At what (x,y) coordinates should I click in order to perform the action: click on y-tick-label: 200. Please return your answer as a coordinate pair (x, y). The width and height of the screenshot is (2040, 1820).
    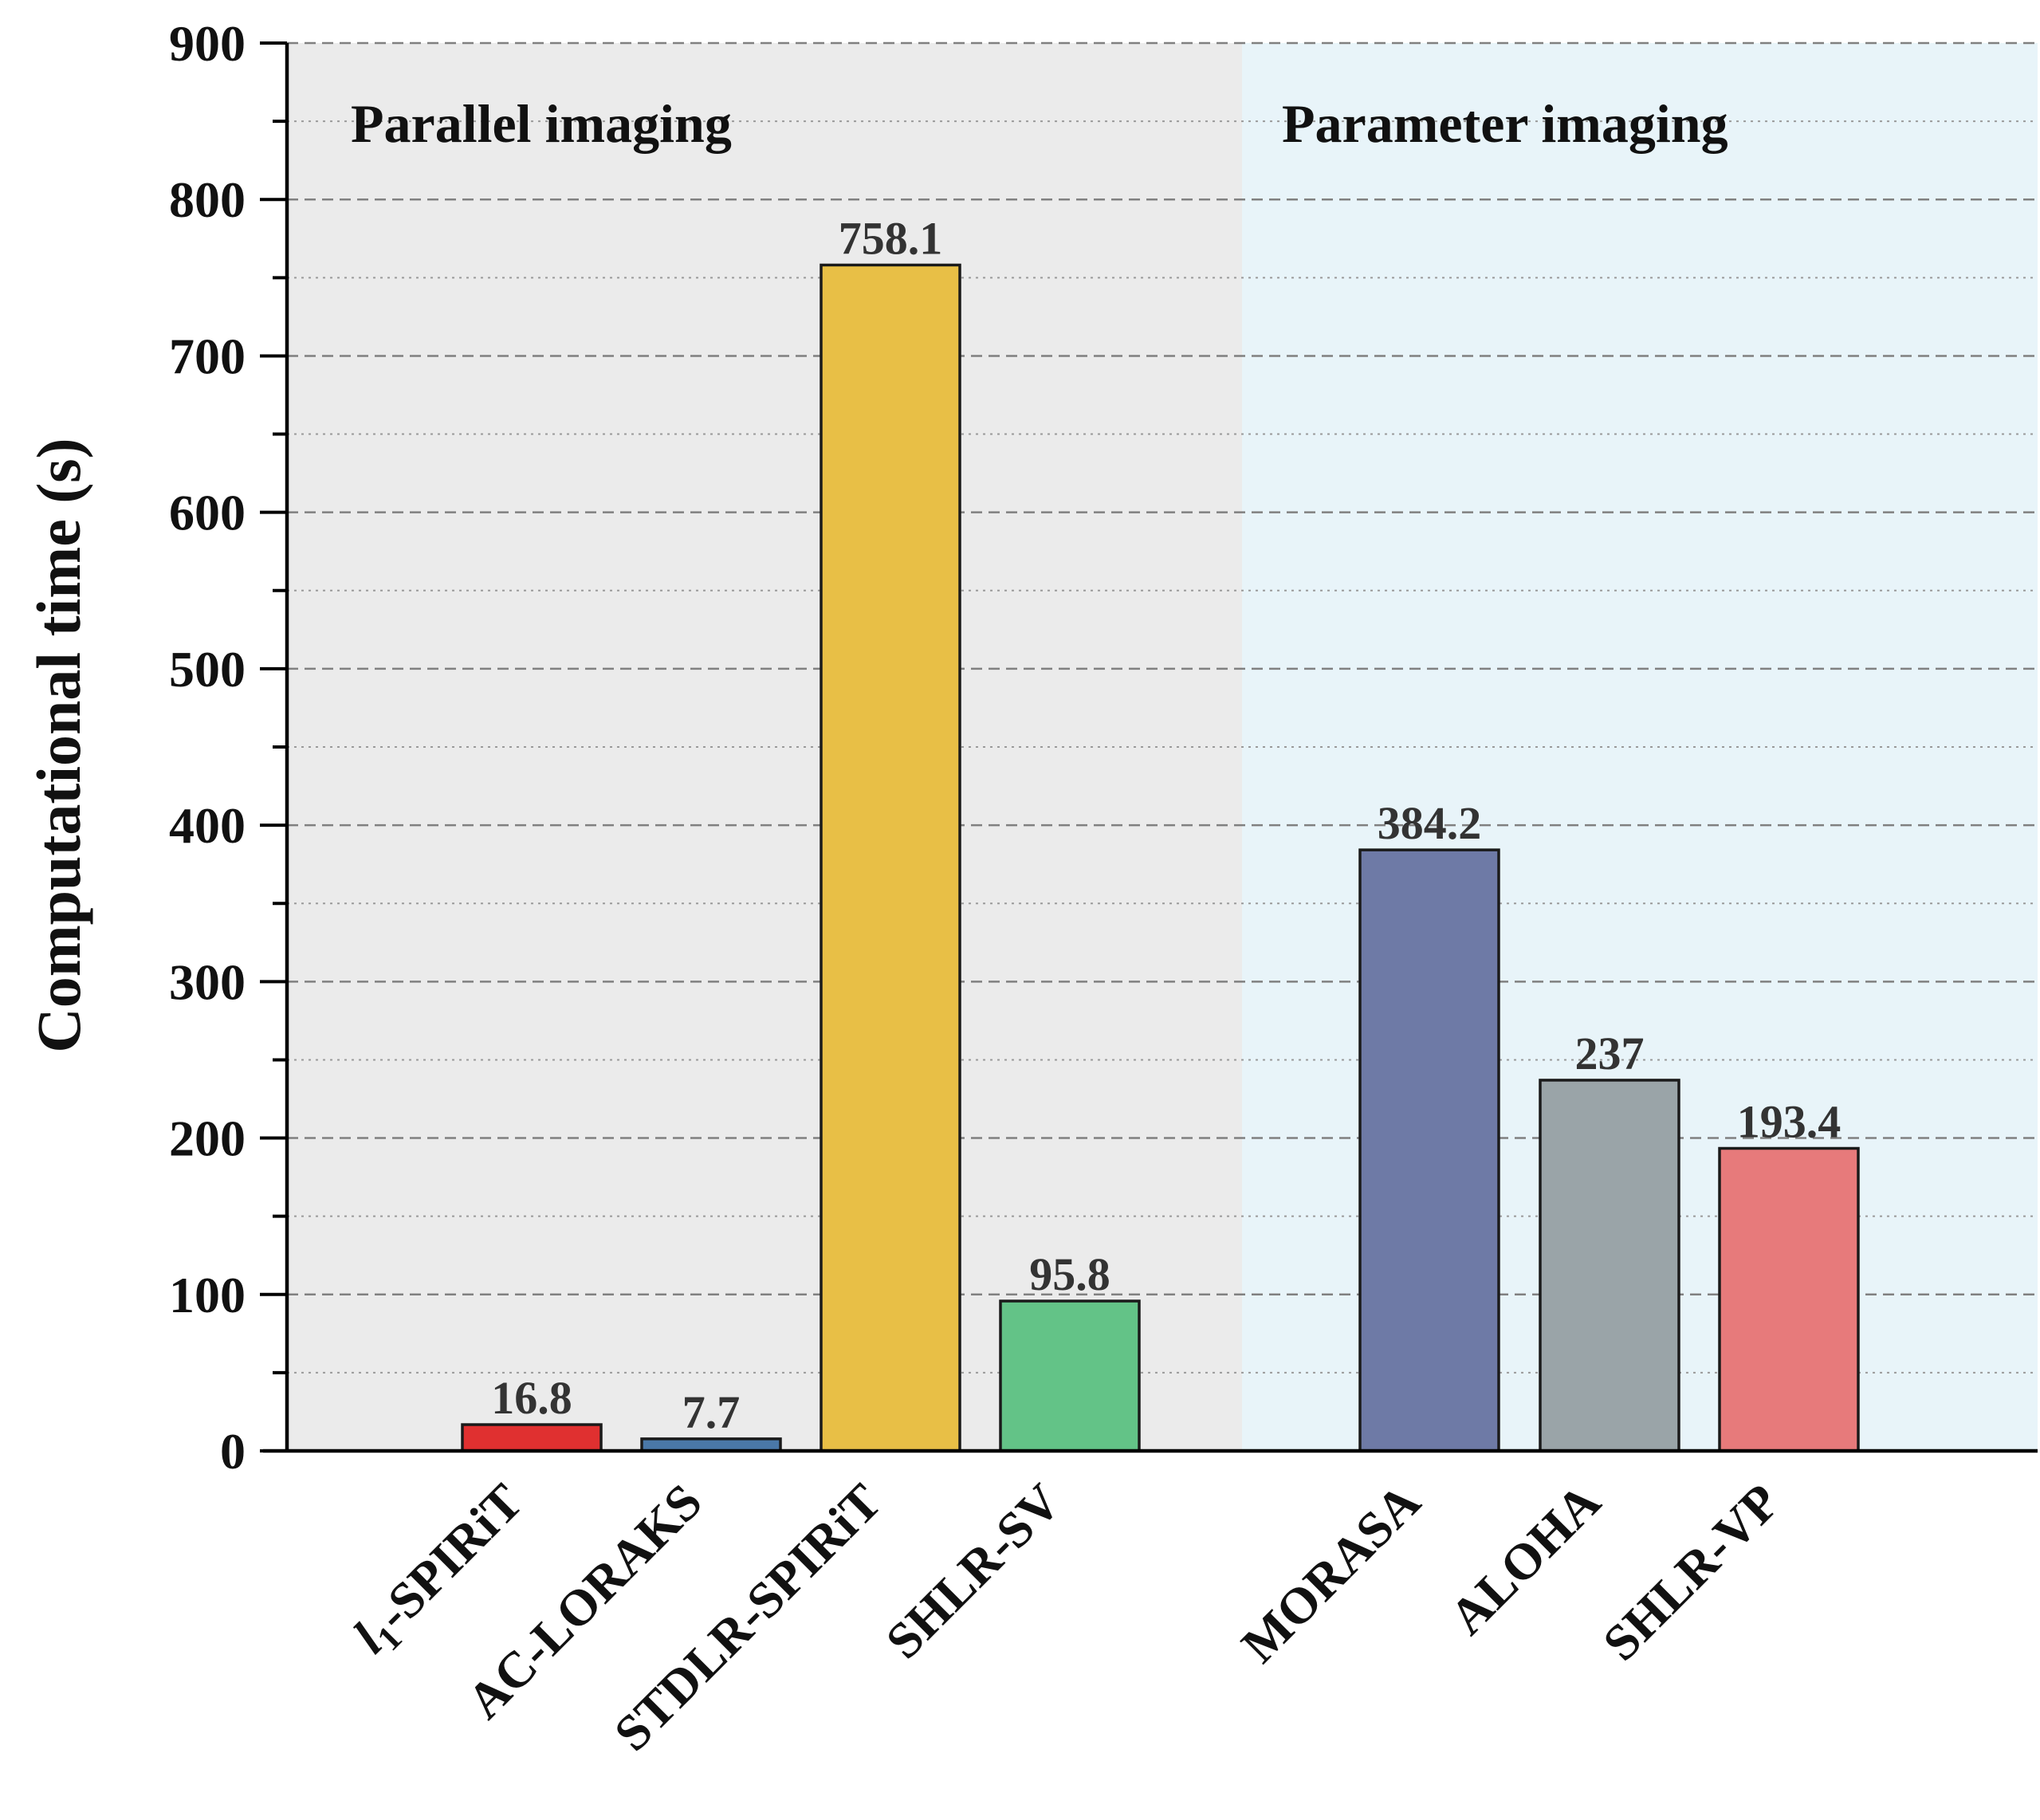
    Looking at the image, I should click on (207, 1138).